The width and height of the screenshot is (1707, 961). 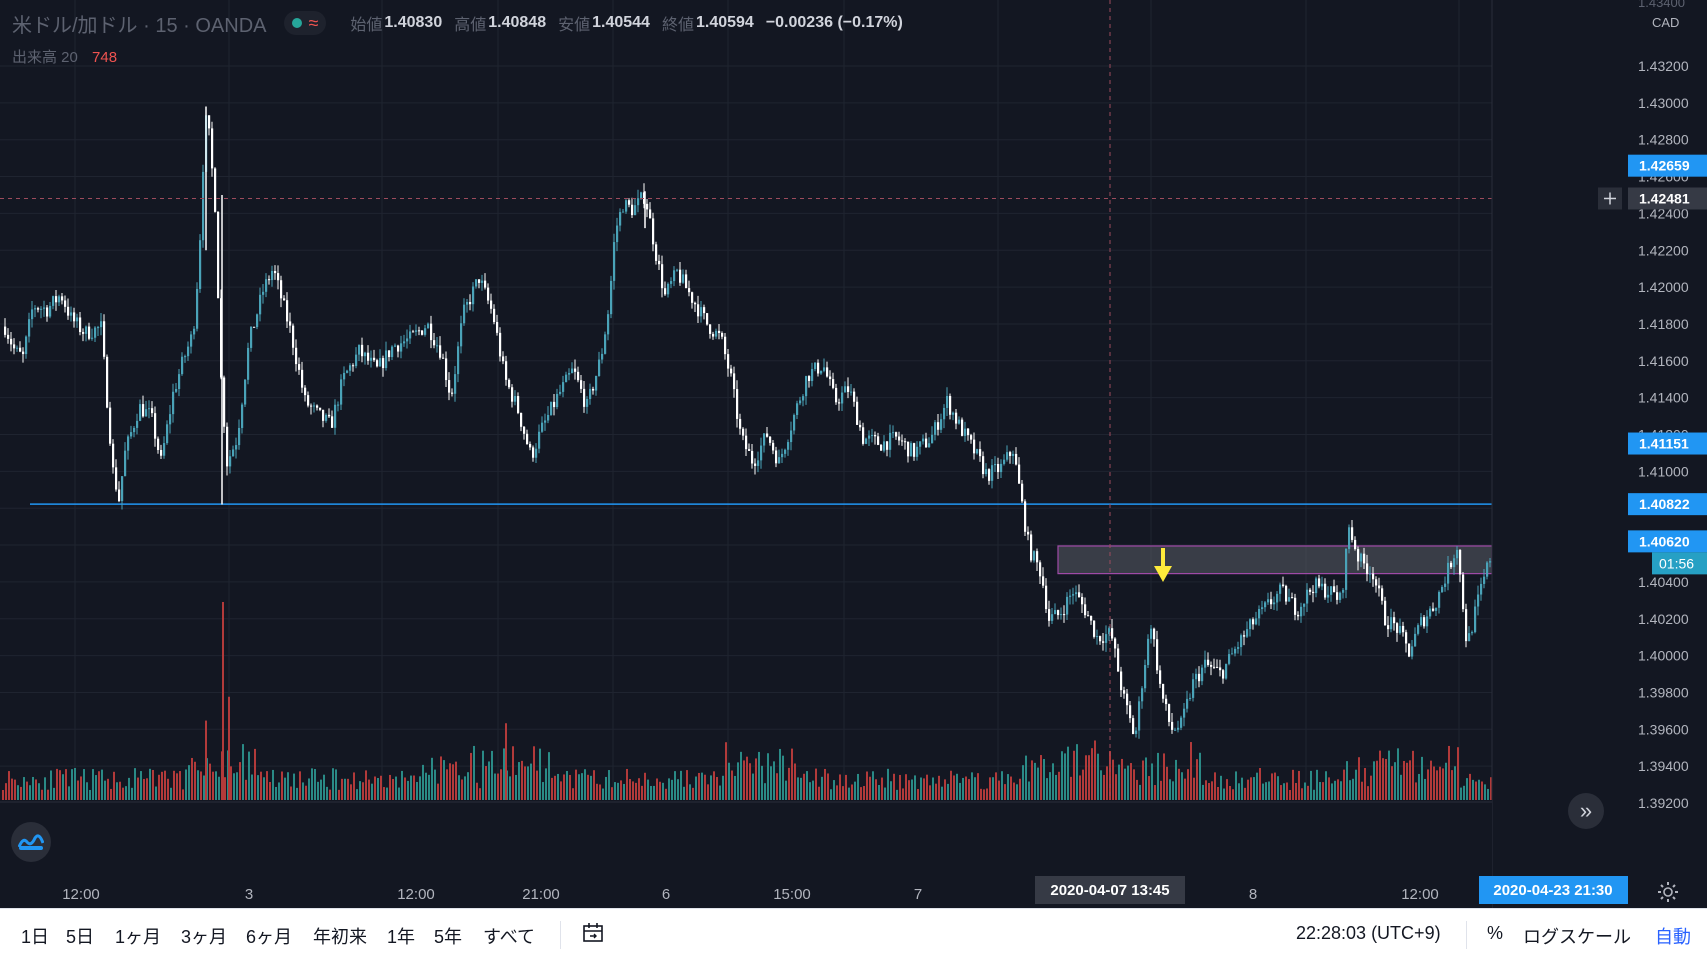 I want to click on log-scale-toggle: ログスケール, so click(x=1577, y=937).